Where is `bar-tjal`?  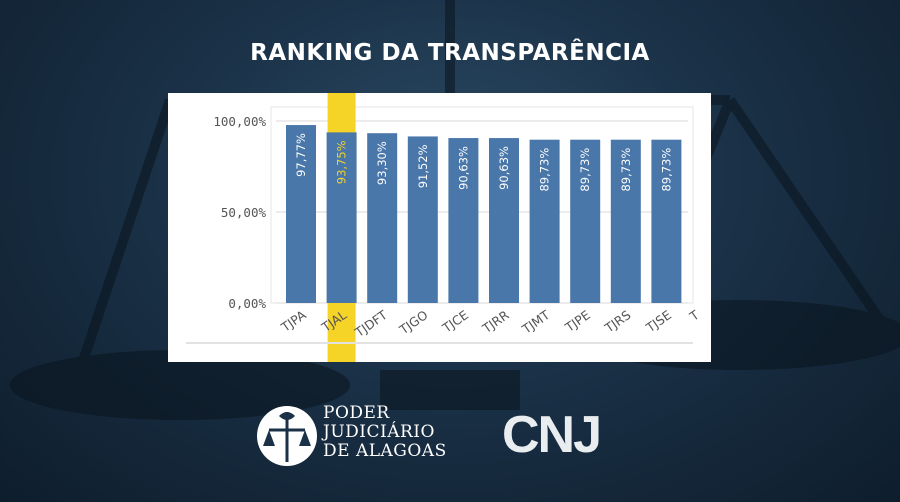
bar-tjal is located at coordinates (341, 217).